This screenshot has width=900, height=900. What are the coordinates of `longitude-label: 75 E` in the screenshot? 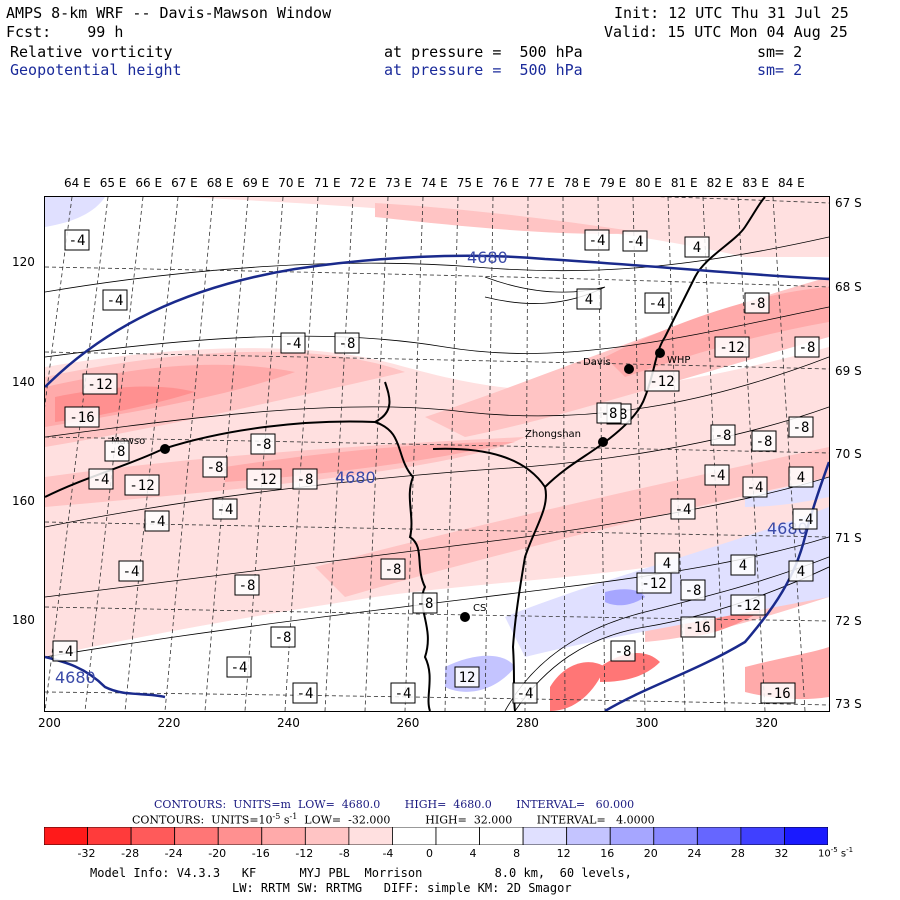 It's located at (470, 183).